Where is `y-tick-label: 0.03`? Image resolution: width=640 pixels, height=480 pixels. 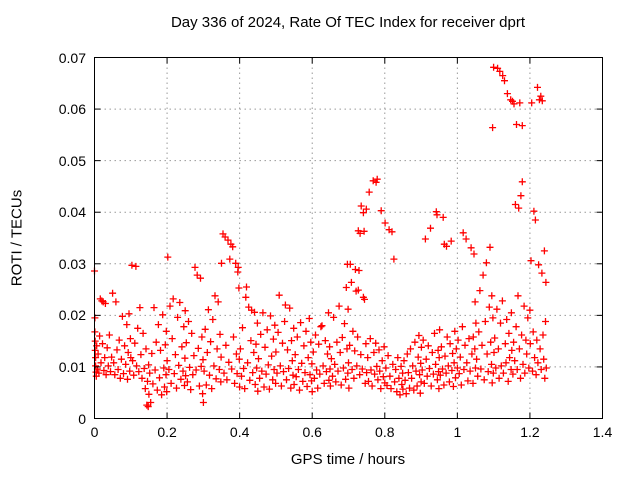 y-tick-label: 0.03 is located at coordinates (72, 263).